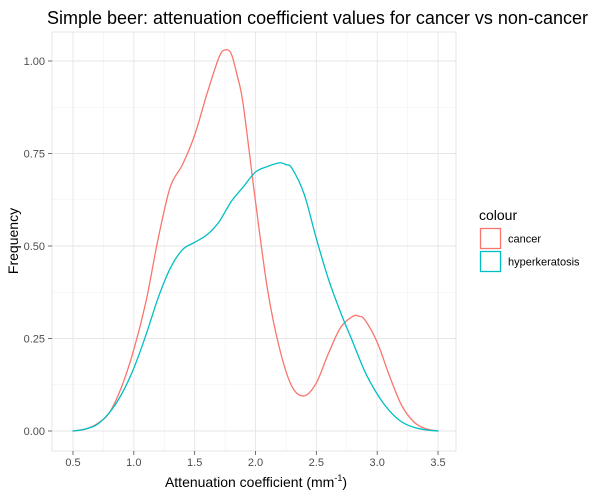 The height and width of the screenshot is (500, 600). I want to click on x-axis-title-suffix: ), so click(344, 482).